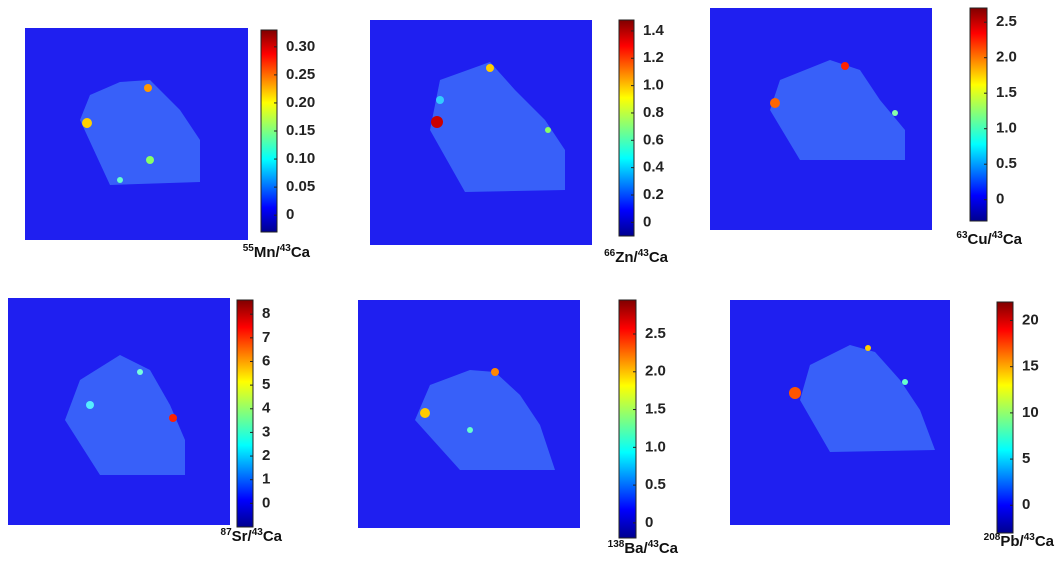 This screenshot has width=1057, height=563. What do you see at coordinates (300, 102) in the screenshot?
I see `colorbar-tick-label: 0.20` at bounding box center [300, 102].